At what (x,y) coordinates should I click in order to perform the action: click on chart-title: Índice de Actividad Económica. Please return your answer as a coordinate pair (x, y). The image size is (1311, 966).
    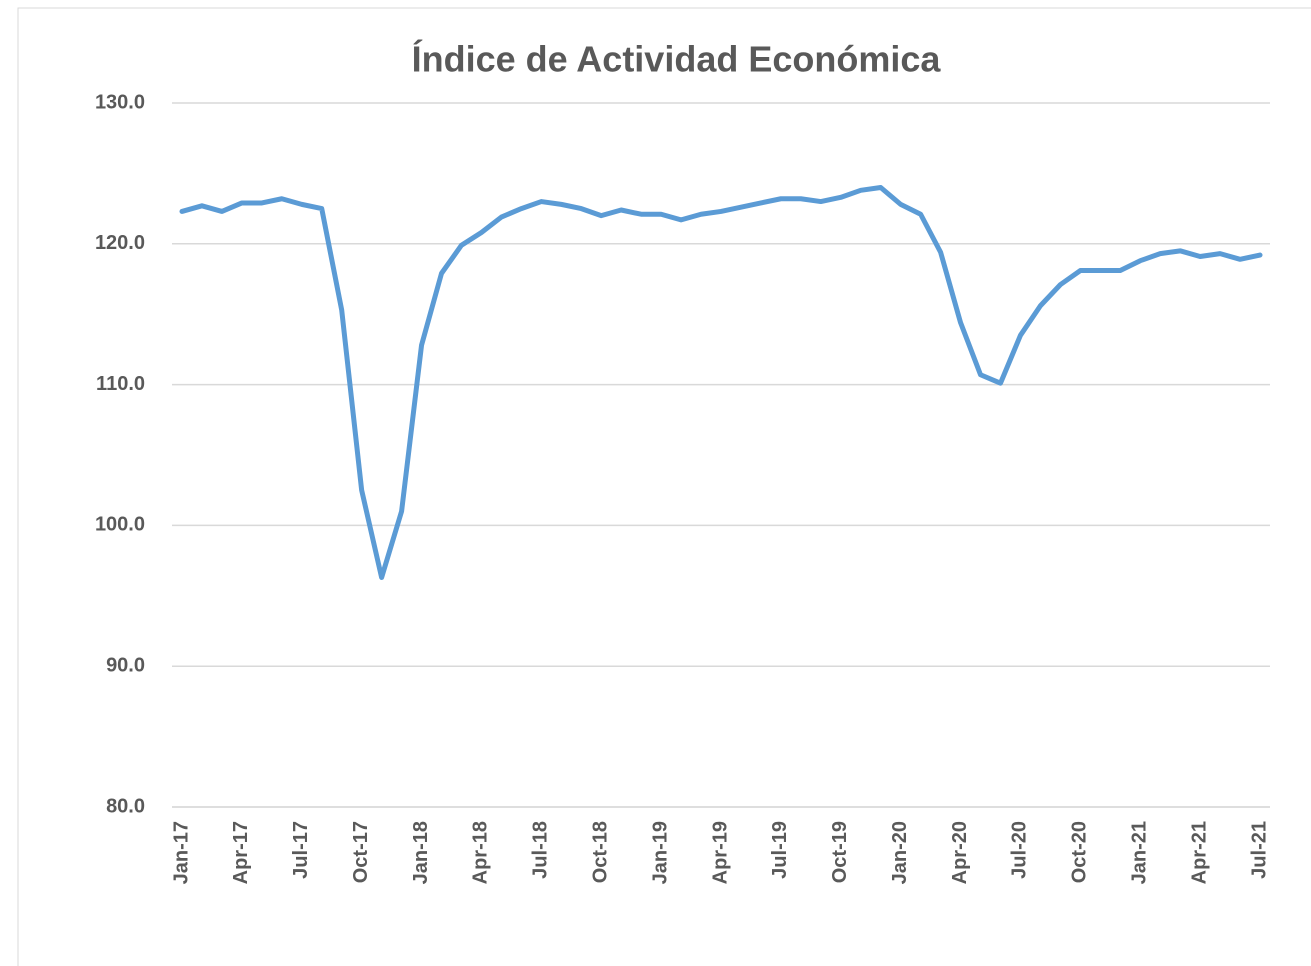
    Looking at the image, I should click on (677, 59).